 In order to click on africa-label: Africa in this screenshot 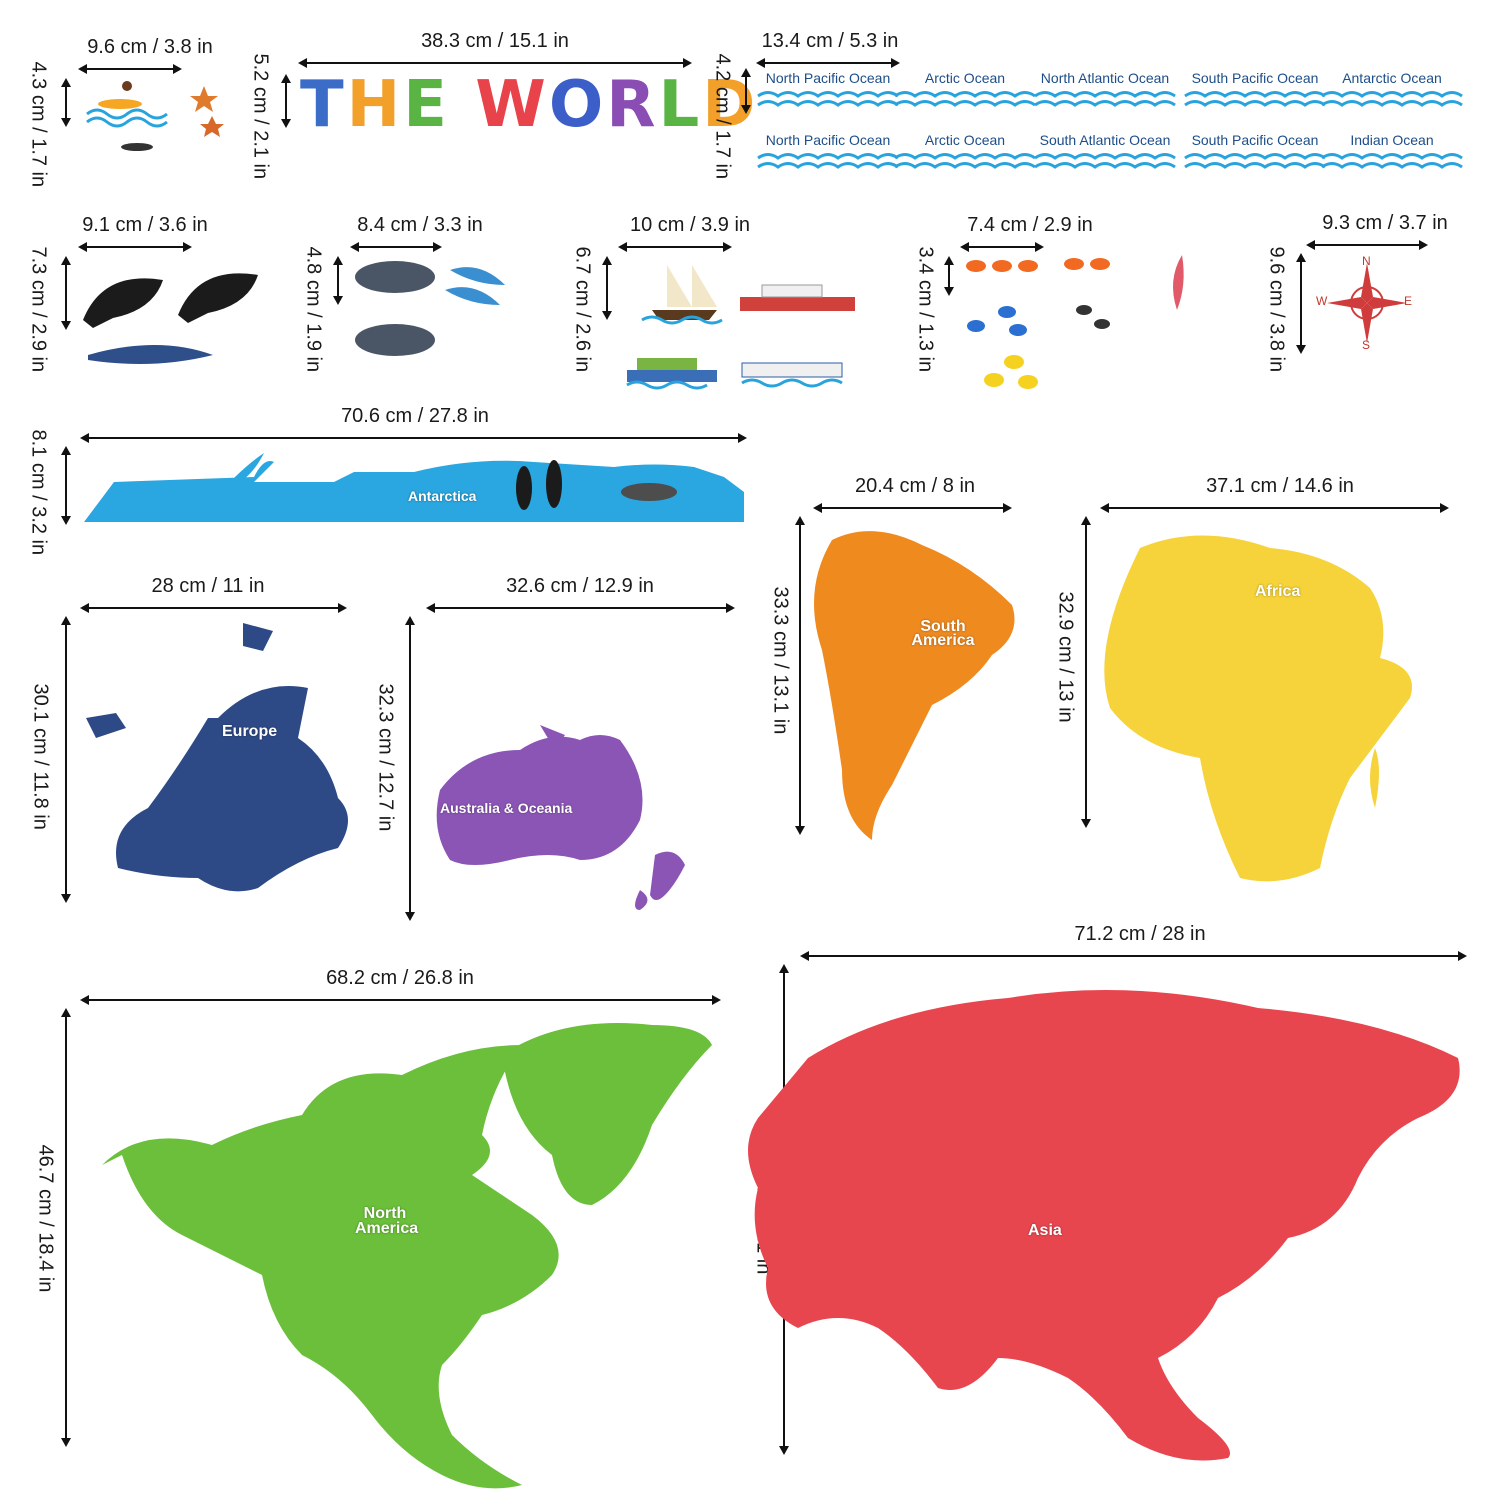, I will do `click(1278, 591)`.